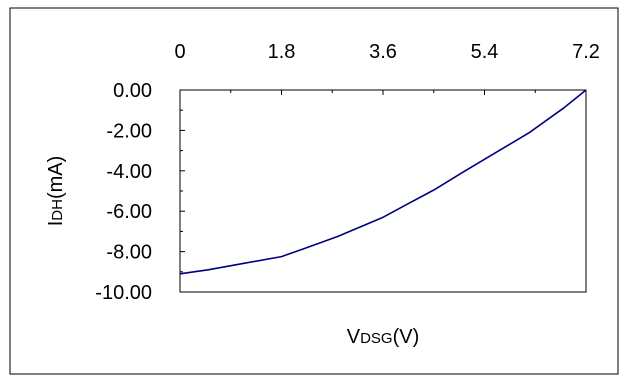 Image resolution: width=624 pixels, height=378 pixels. Describe the element at coordinates (56, 224) in the screenshot. I see `y-axis-title-main: I` at that location.